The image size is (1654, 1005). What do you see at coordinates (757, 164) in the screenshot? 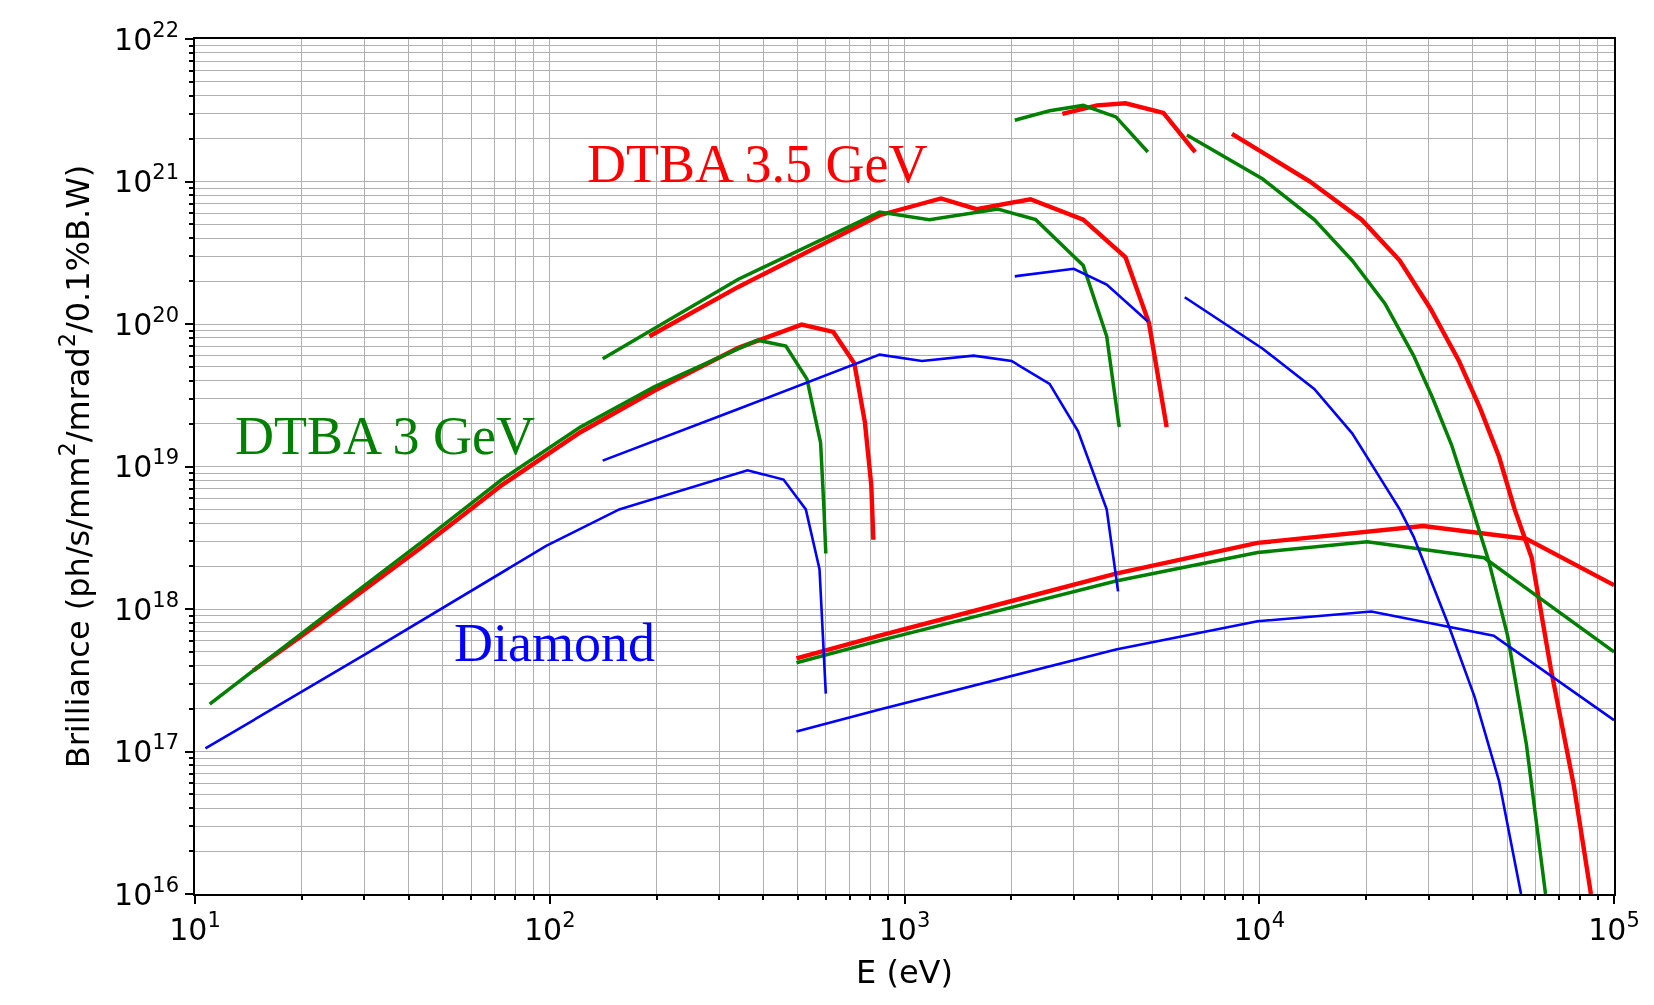
I see `series-label: DTBA 3.5 GeV` at bounding box center [757, 164].